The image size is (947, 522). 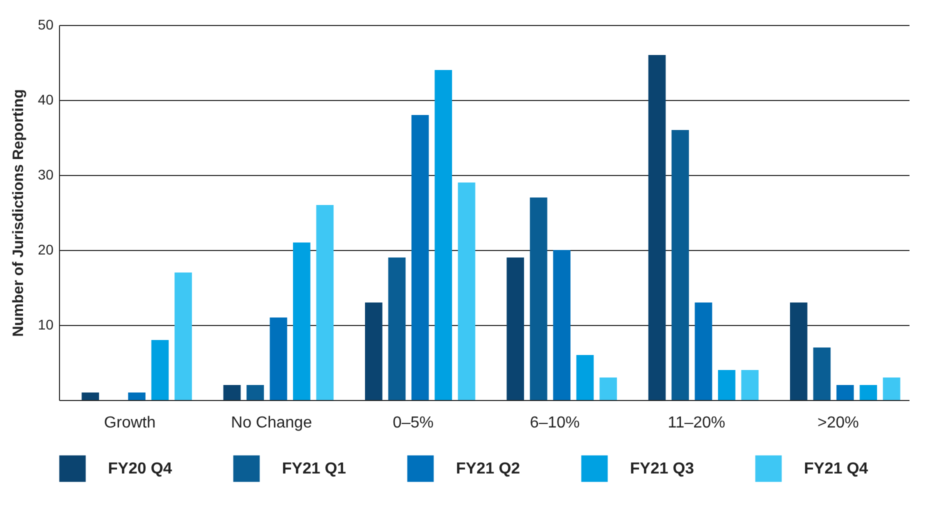 What do you see at coordinates (836, 469) in the screenshot?
I see `legend-label: FY21 Q4` at bounding box center [836, 469].